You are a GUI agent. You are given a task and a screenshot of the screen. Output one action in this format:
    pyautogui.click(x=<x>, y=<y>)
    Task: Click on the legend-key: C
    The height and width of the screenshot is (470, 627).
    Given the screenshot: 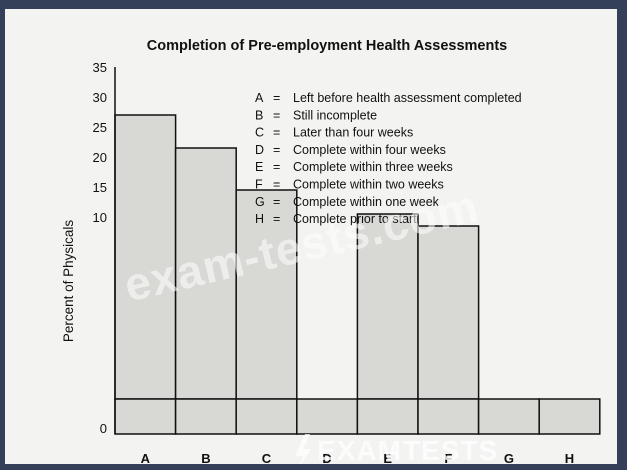 What is the action you would take?
    pyautogui.click(x=259, y=133)
    